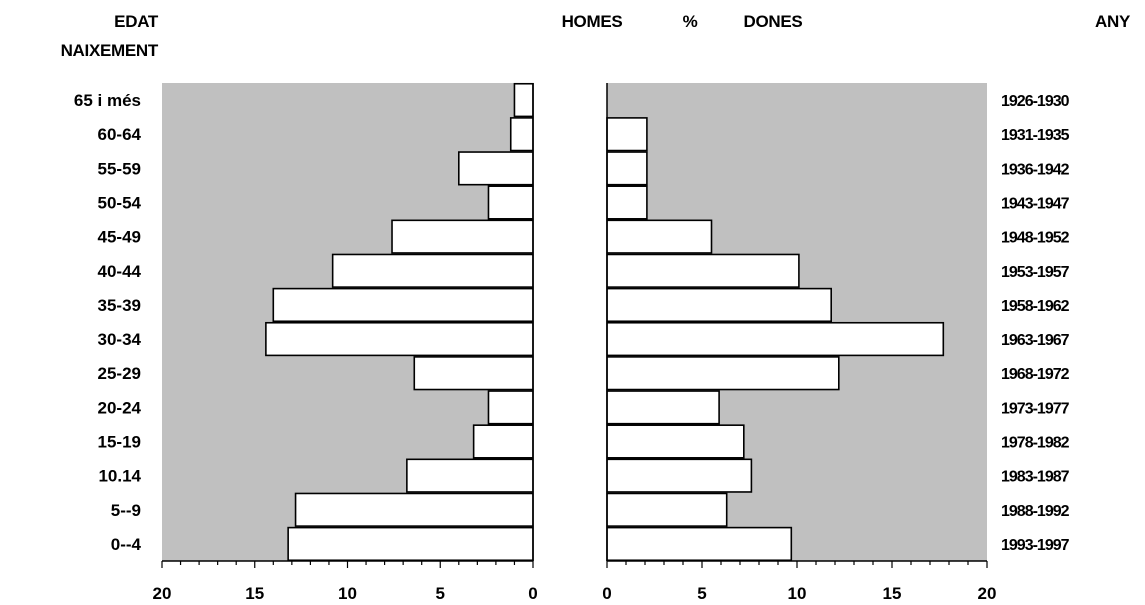  What do you see at coordinates (1113, 21) in the screenshot?
I see `header-any: ANY` at bounding box center [1113, 21].